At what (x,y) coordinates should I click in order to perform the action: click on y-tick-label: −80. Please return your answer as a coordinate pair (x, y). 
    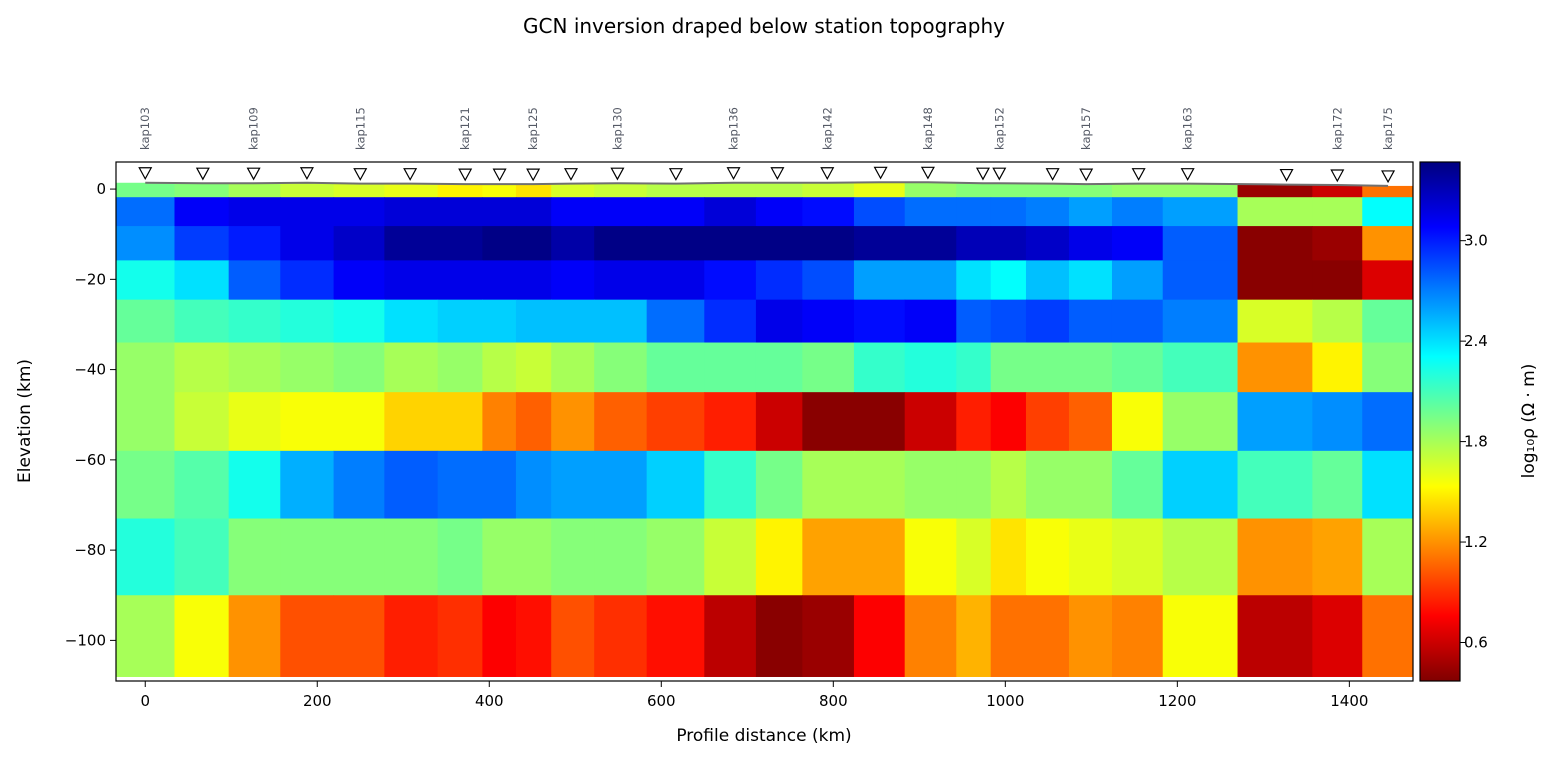
    Looking at the image, I should click on (90, 550).